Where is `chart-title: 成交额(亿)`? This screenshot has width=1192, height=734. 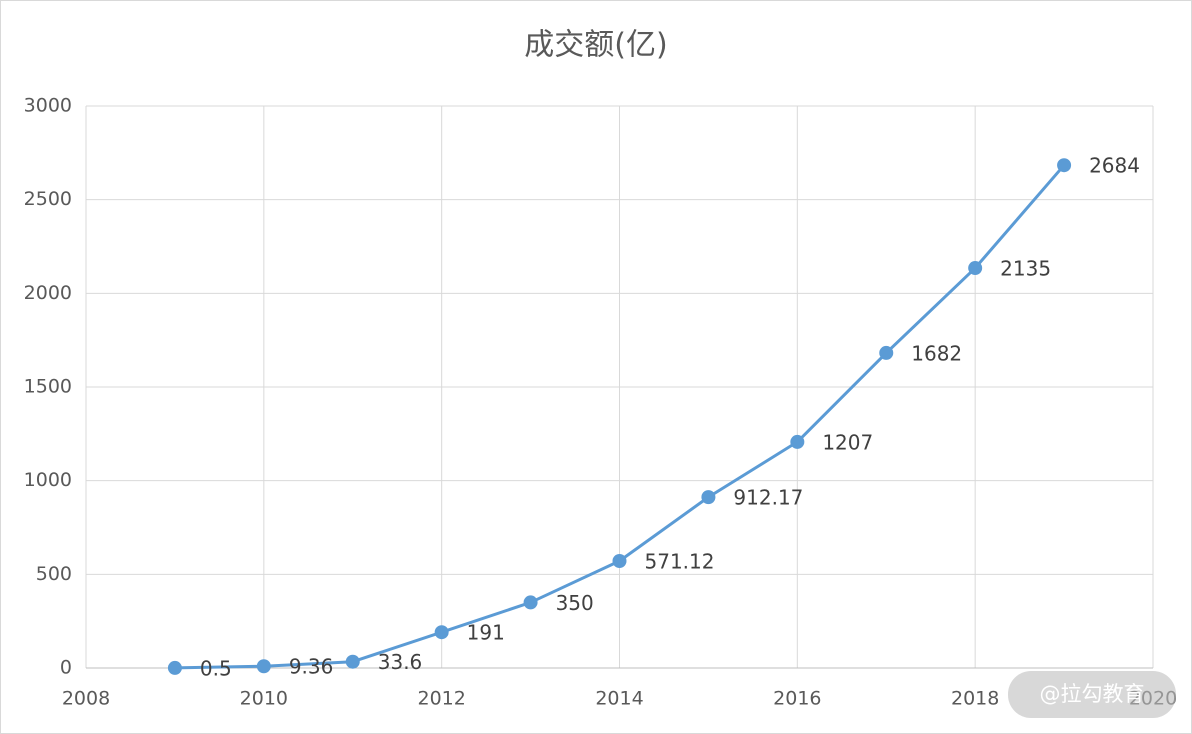
chart-title: 成交额(亿) is located at coordinates (595, 45).